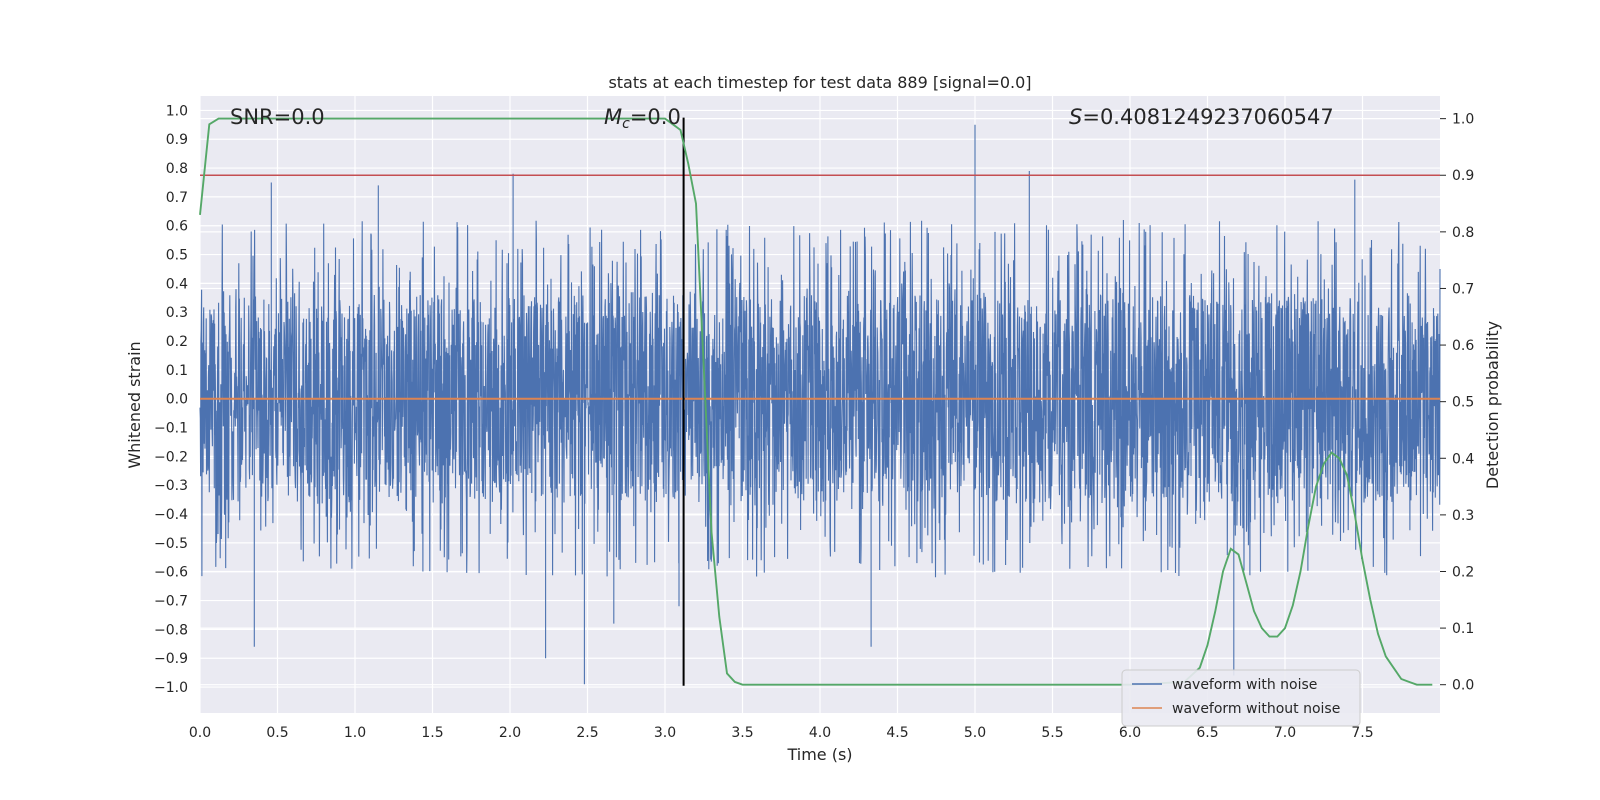  I want to click on y-right-tick-label: 0.3, so click(1463, 516).